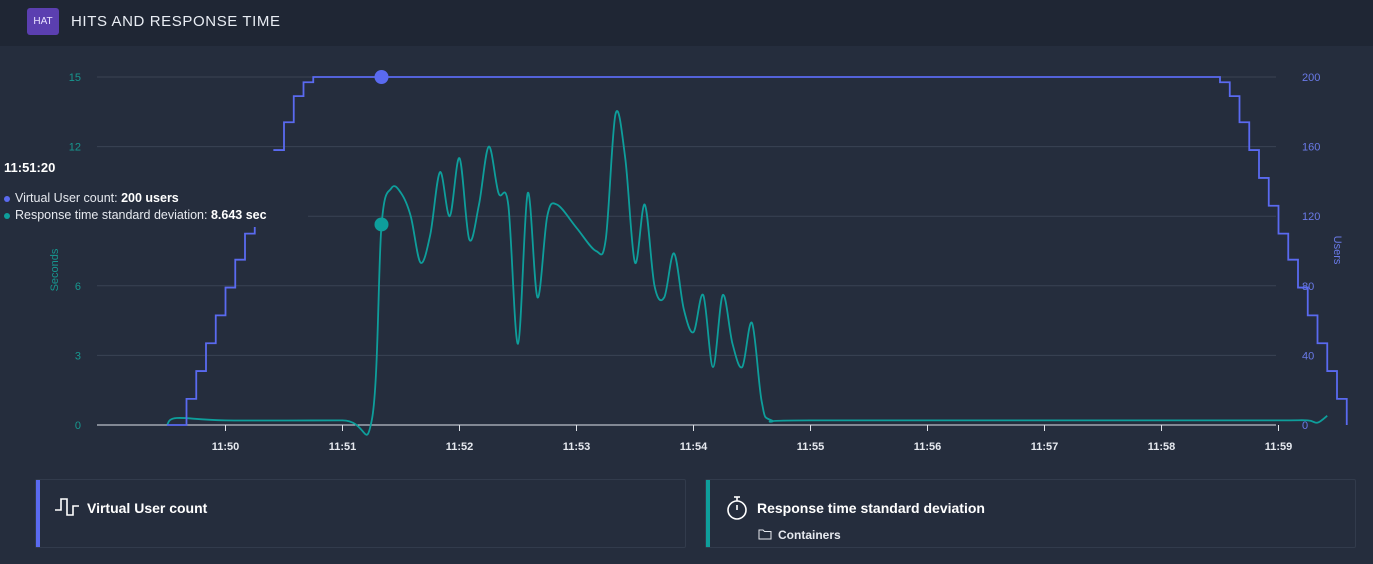 The height and width of the screenshot is (564, 1373). I want to click on users-highlight-point, so click(381, 77).